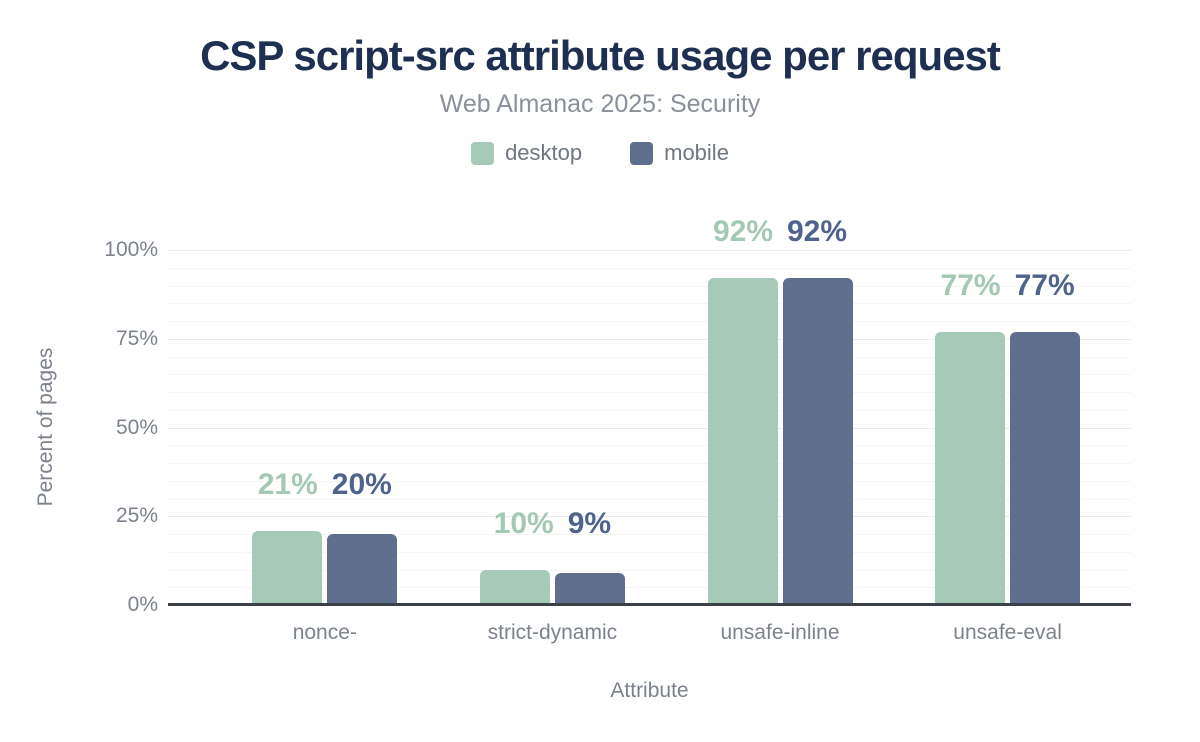 The width and height of the screenshot is (1200, 742). I want to click on mobile-series-swatch-icon, so click(642, 153).